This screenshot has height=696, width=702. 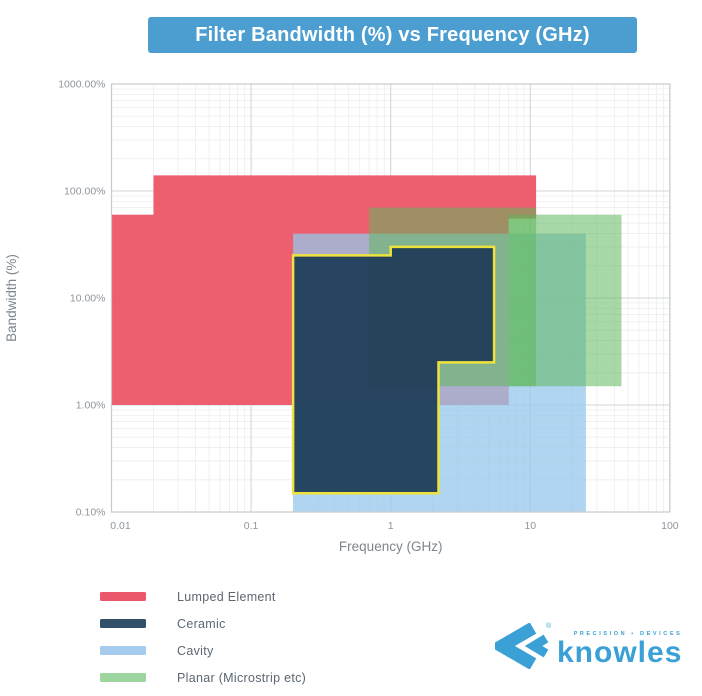 I want to click on logo-brand: knowles, so click(x=620, y=652).